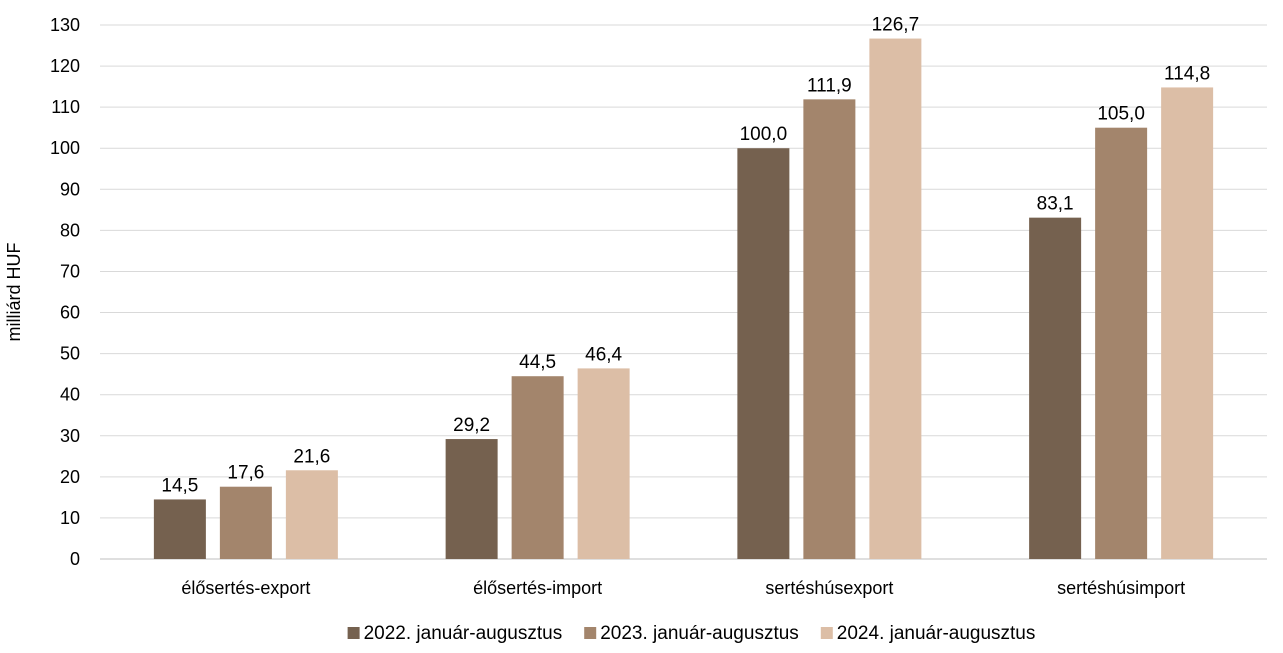 The height and width of the screenshot is (653, 1283). I want to click on data-label: 14,5, so click(179, 485).